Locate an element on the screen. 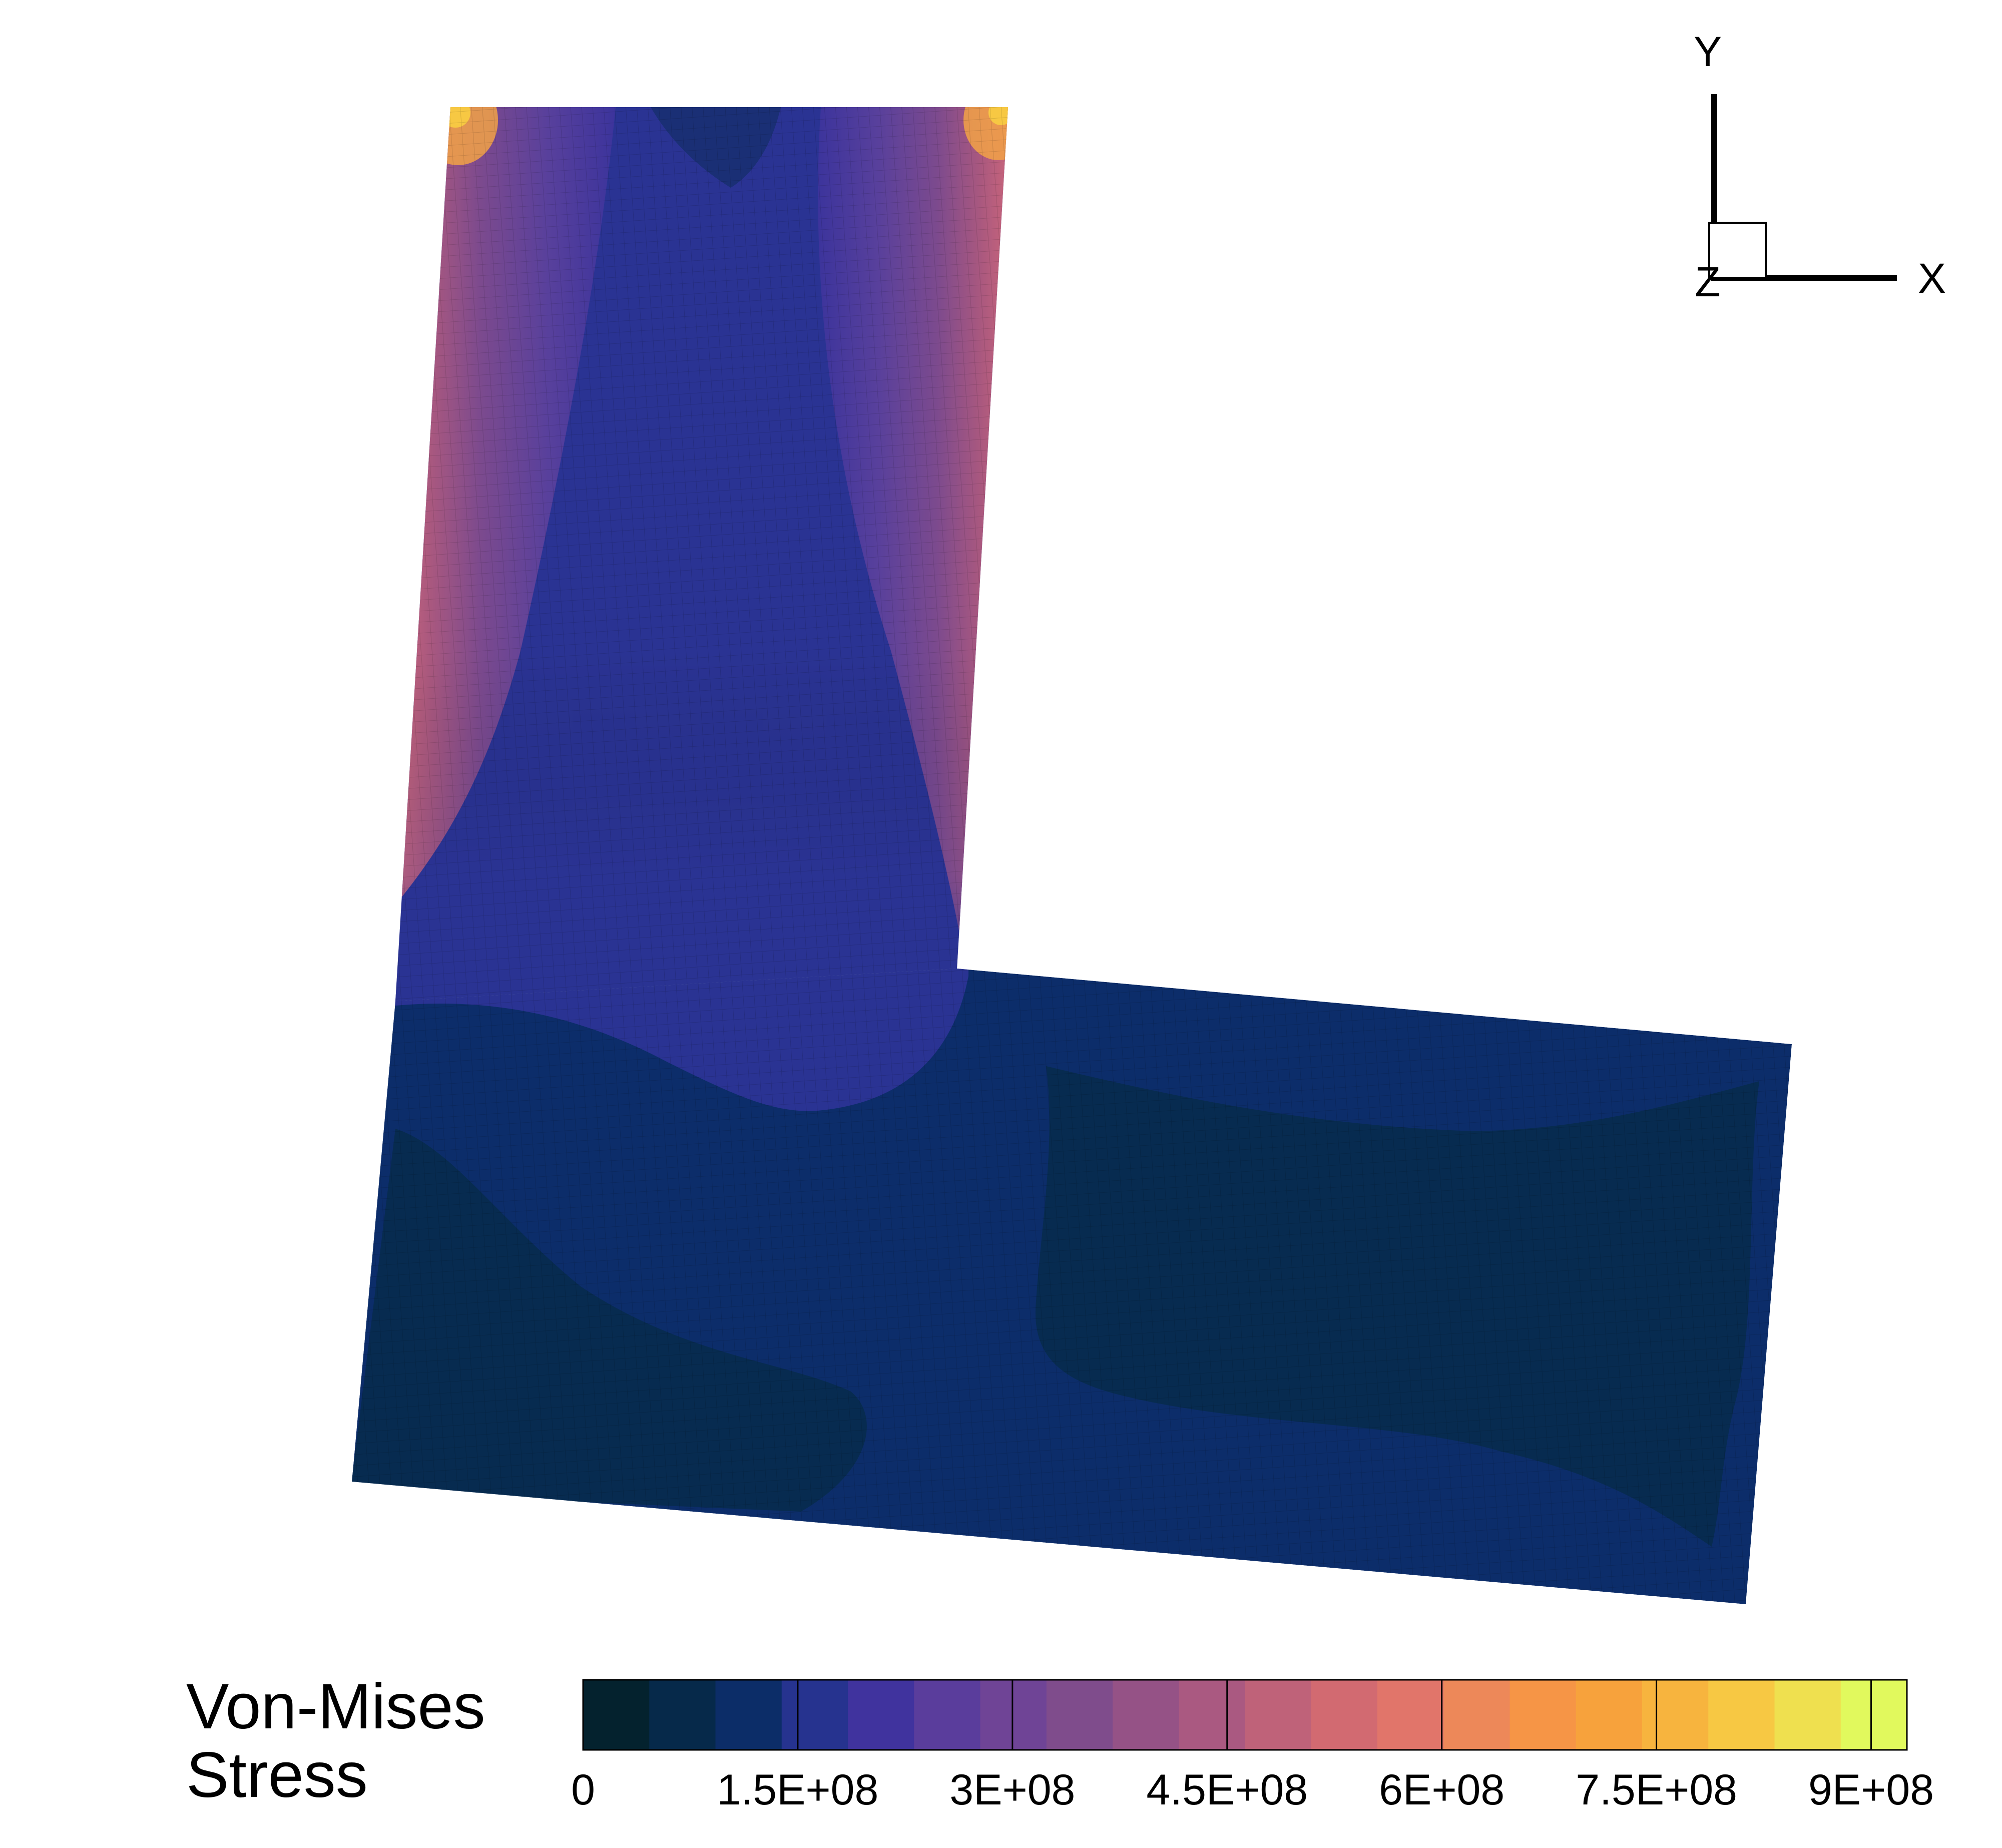 Image resolution: width=2002 pixels, height=1848 pixels. z-axis-box is located at coordinates (1737, 250).